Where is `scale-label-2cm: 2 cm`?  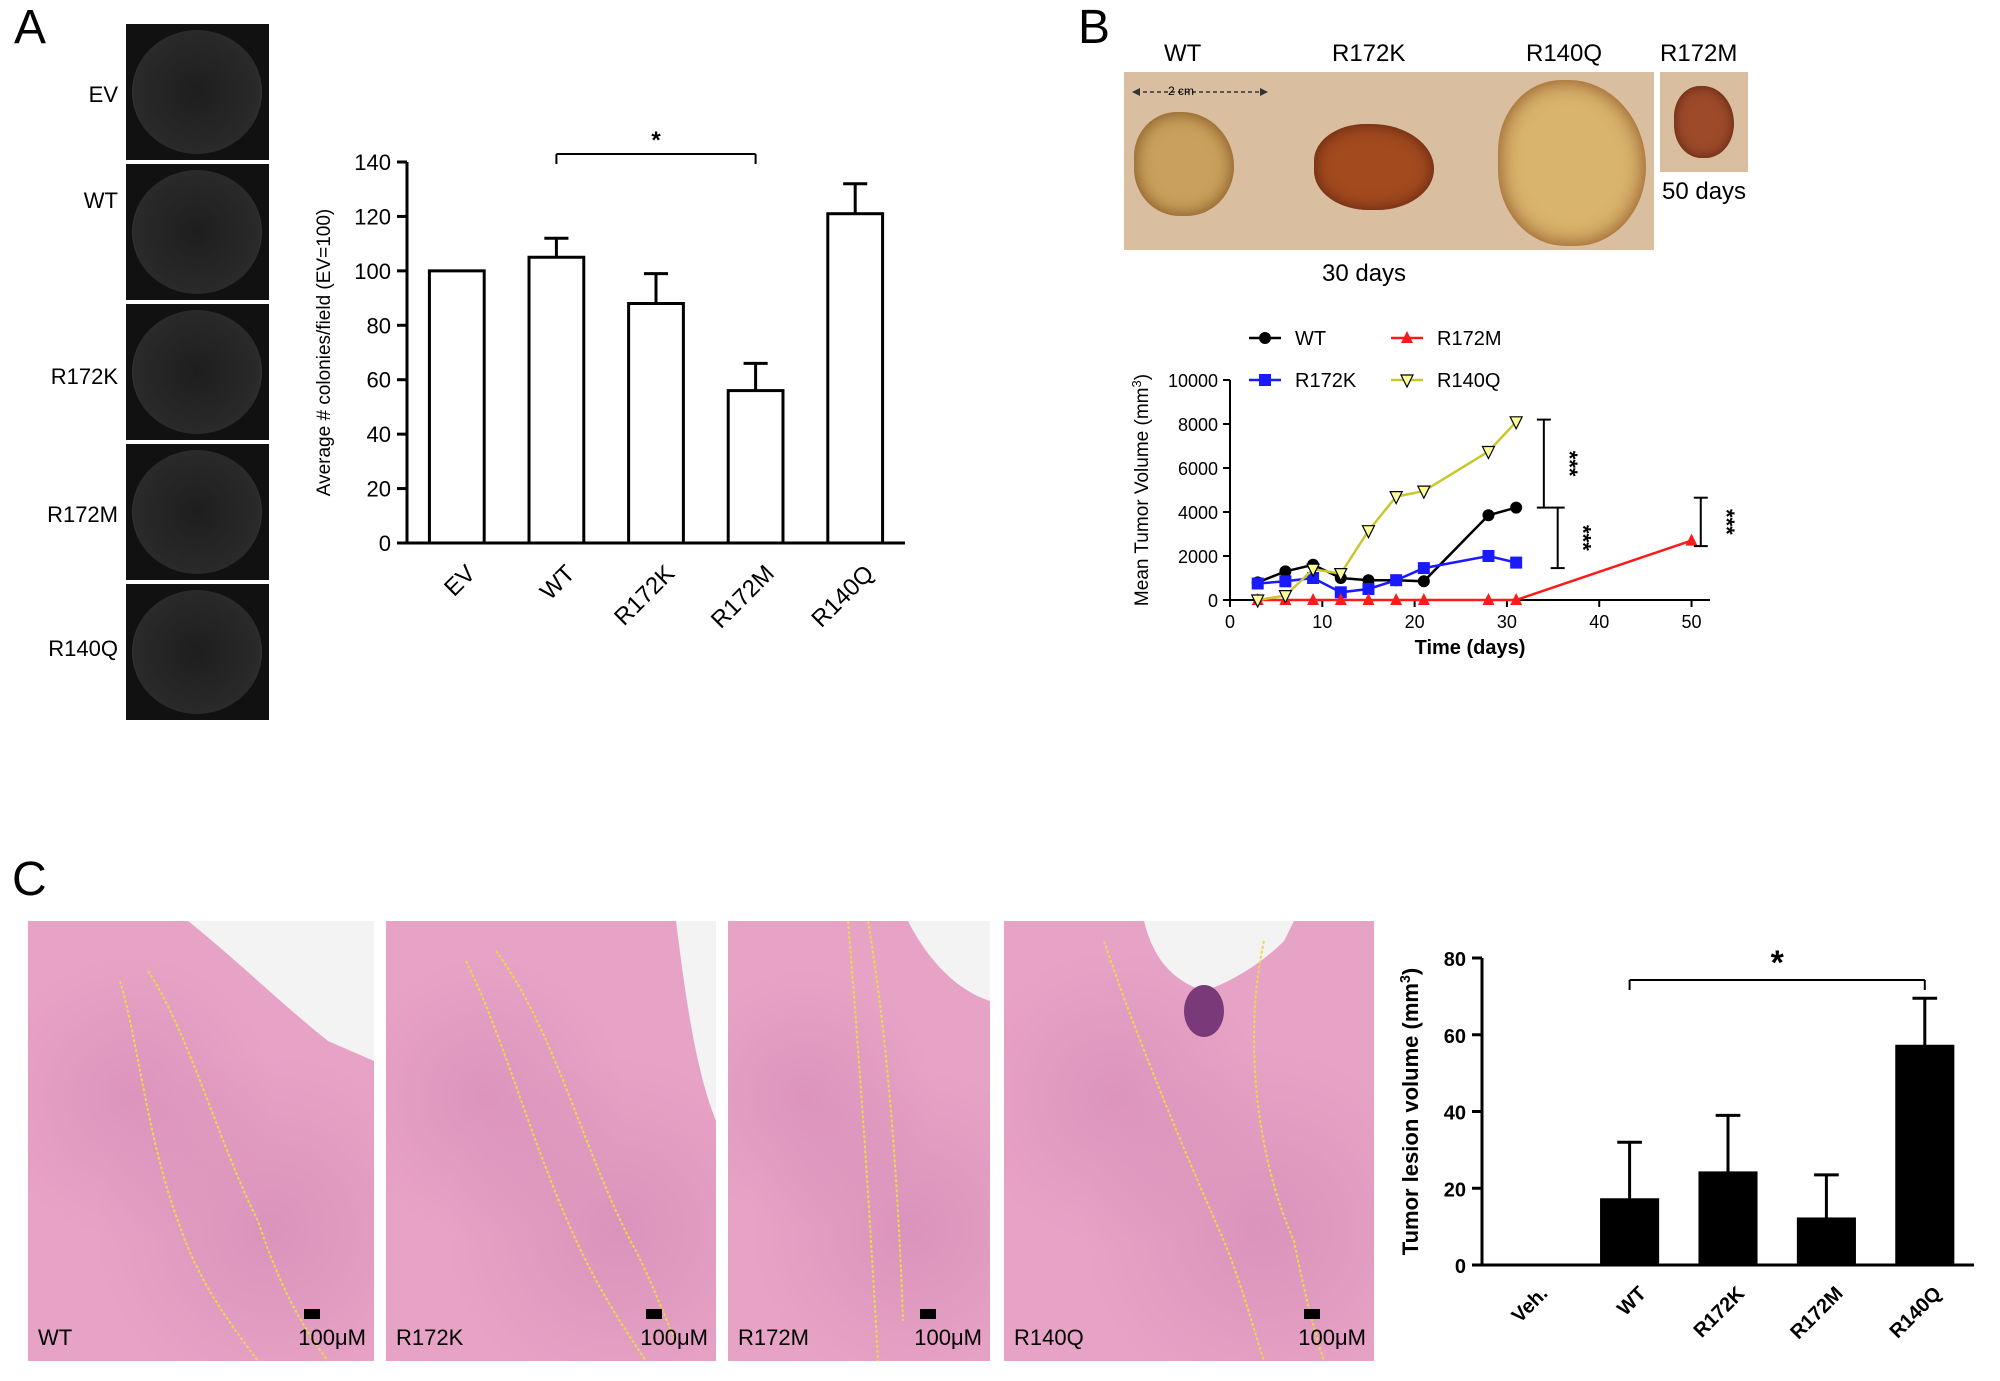 scale-label-2cm: 2 cm is located at coordinates (1181, 91).